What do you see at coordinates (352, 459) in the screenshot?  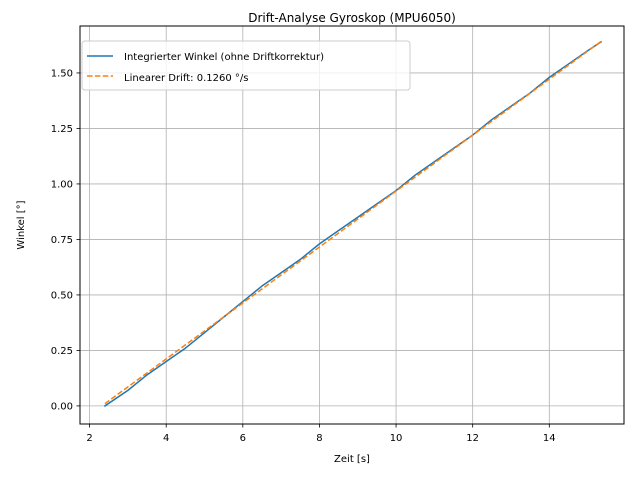 I see `x-axis-label: Zeit [s]` at bounding box center [352, 459].